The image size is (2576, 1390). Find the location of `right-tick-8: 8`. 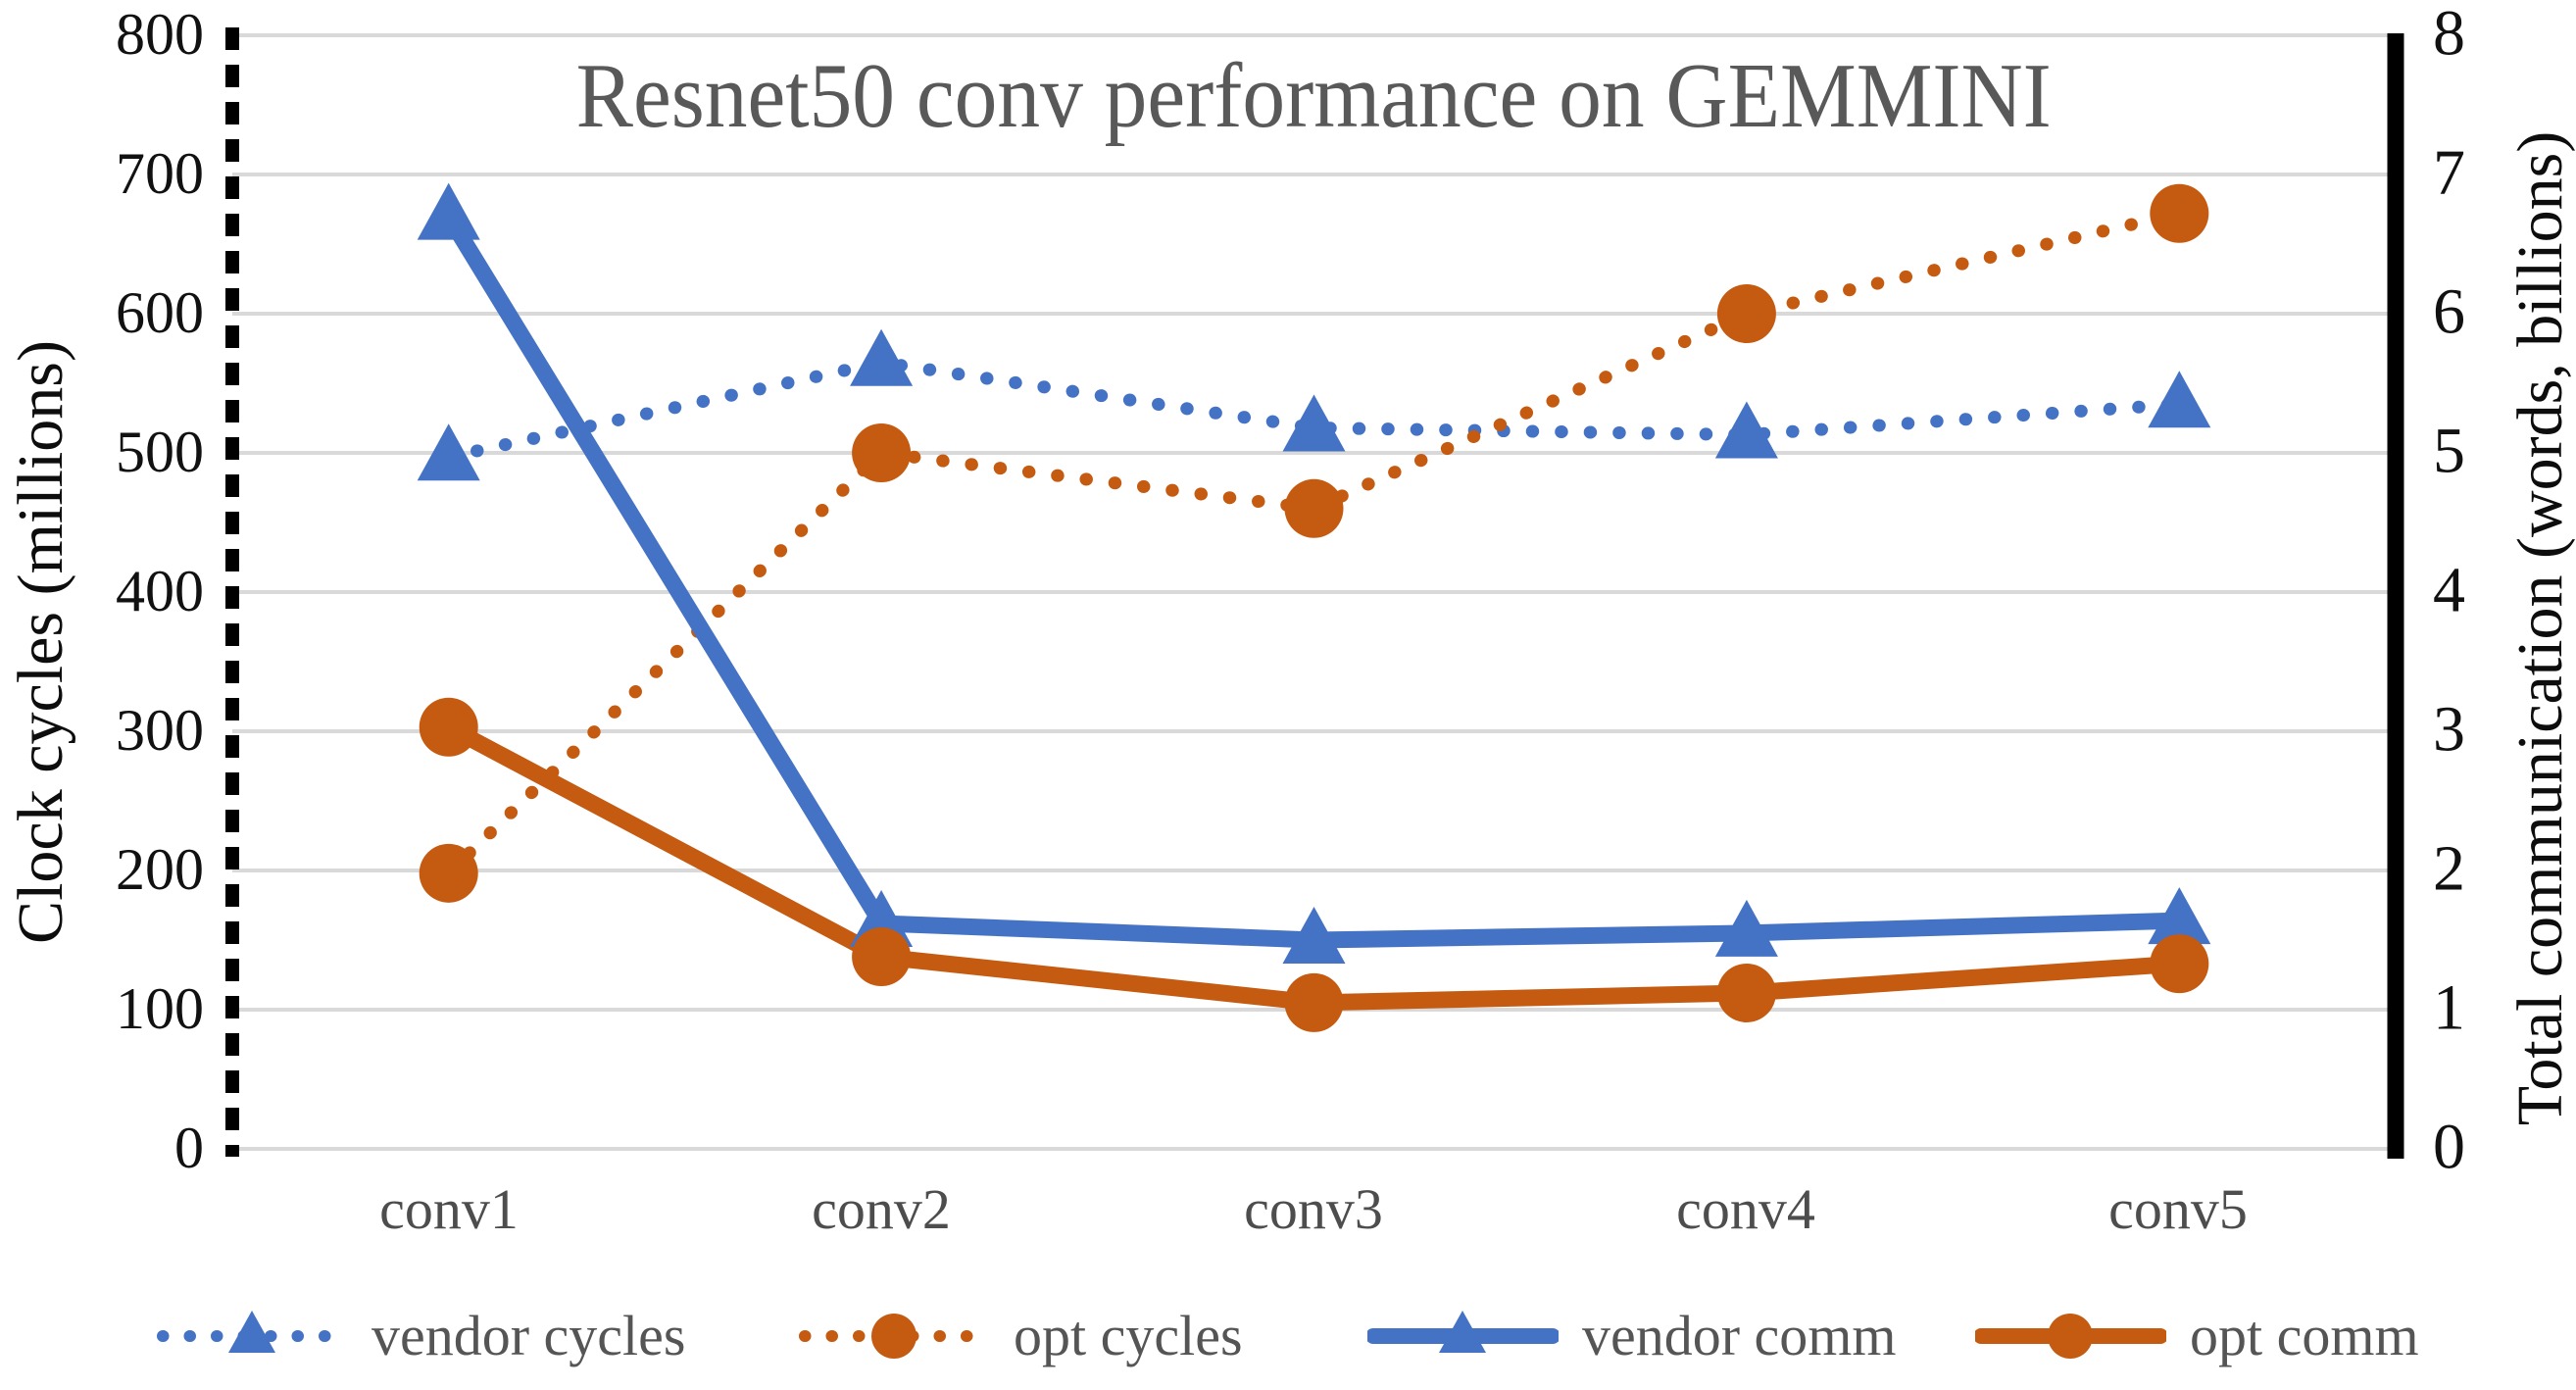

right-tick-8: 8 is located at coordinates (2449, 35).